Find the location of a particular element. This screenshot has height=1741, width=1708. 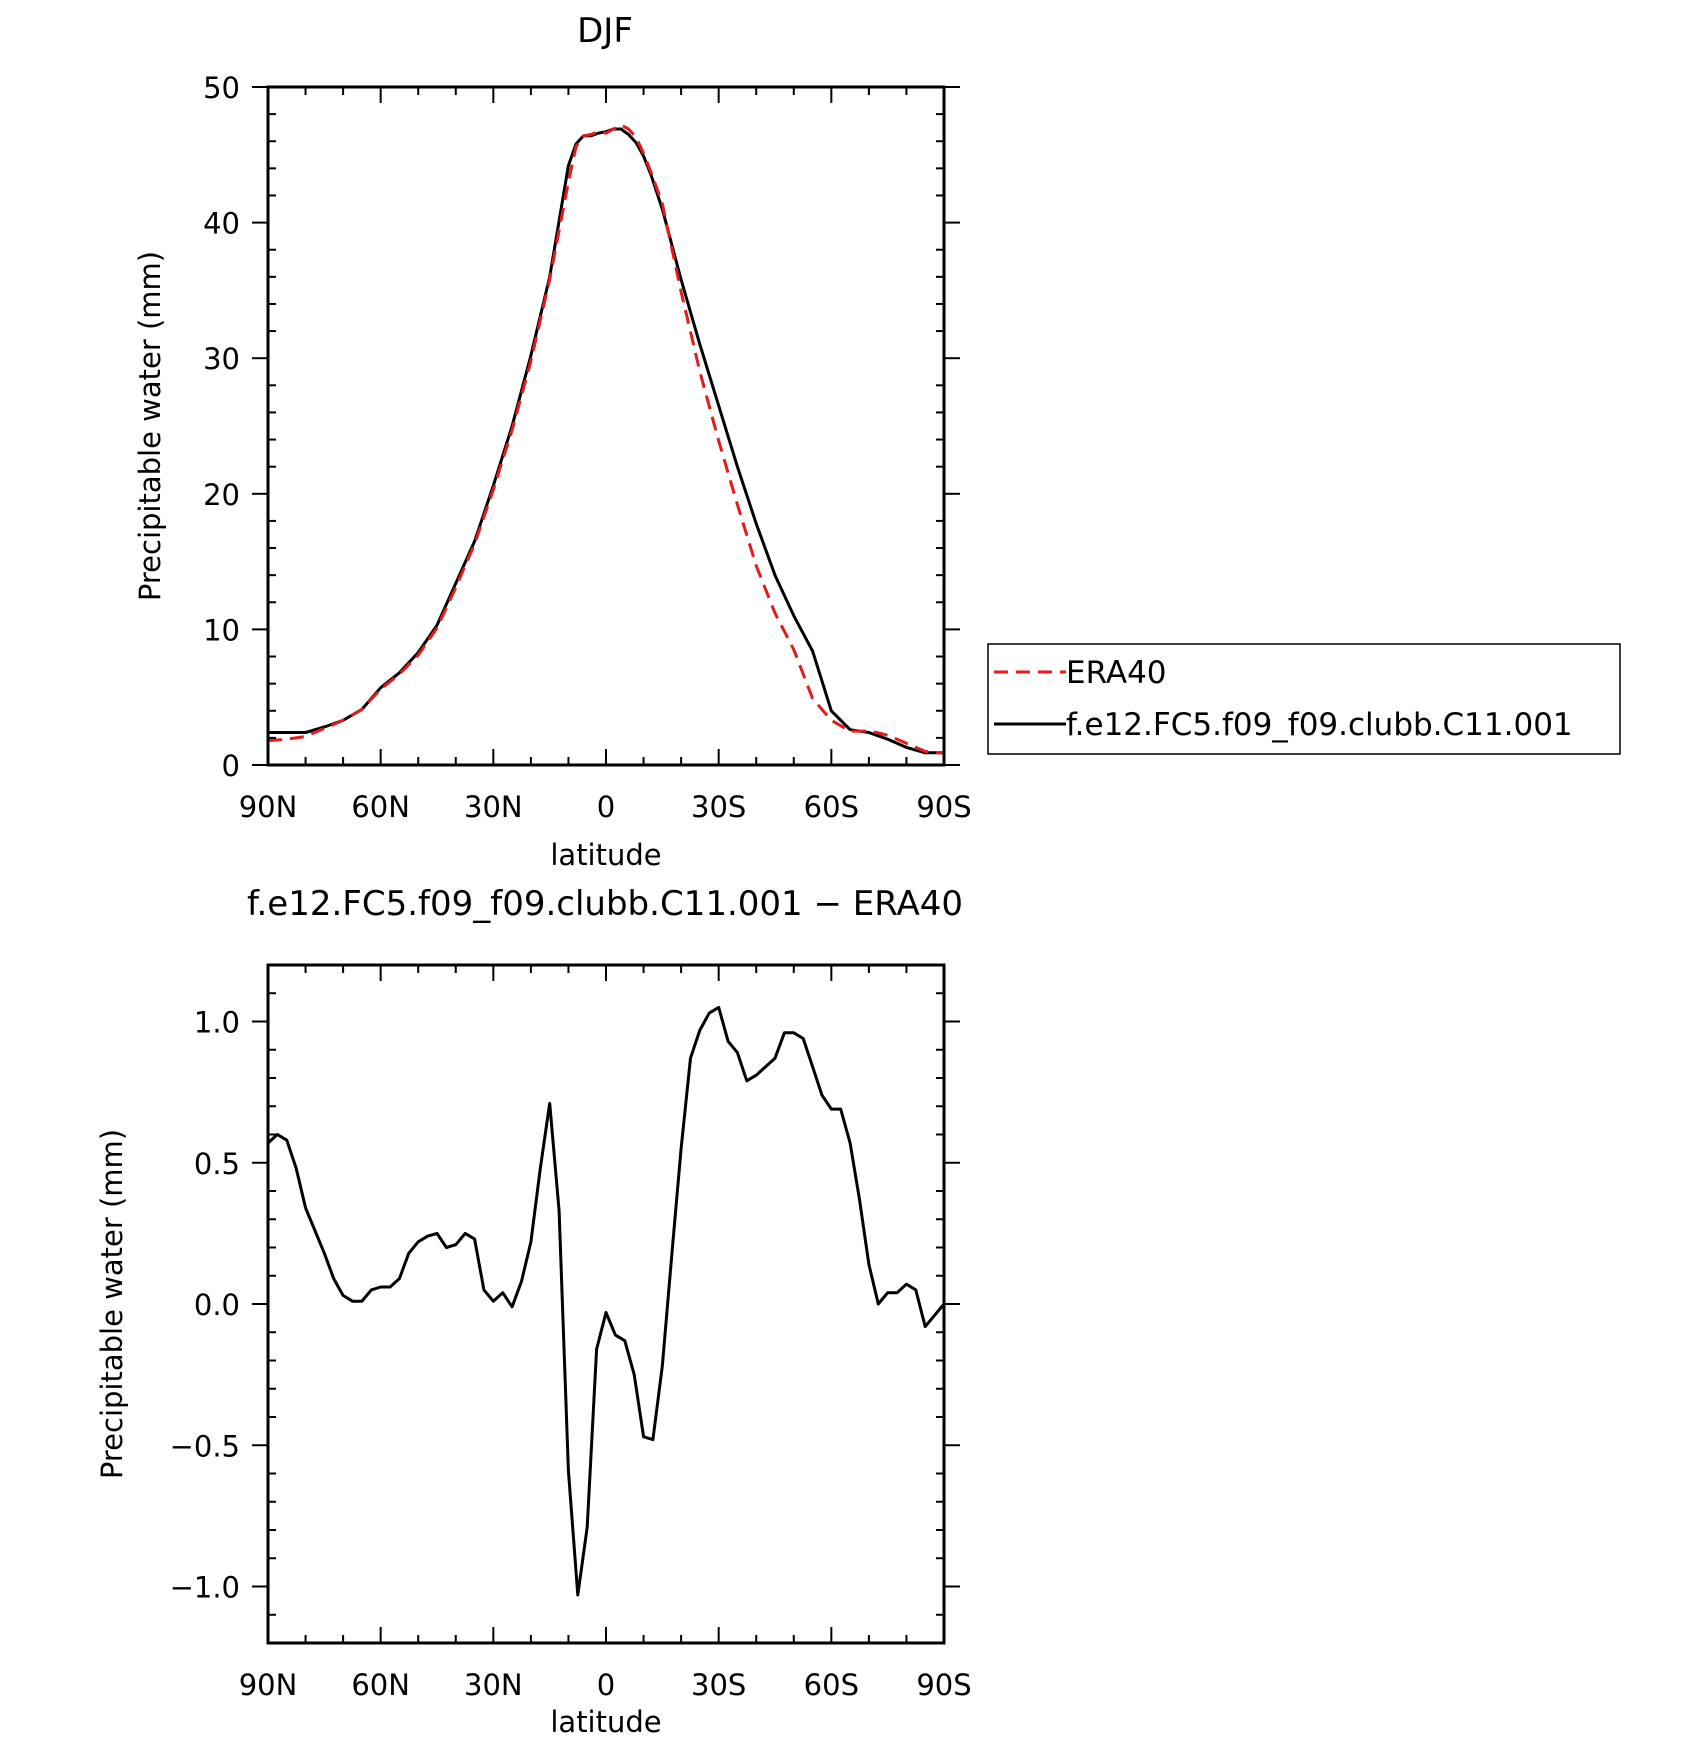

y-tick-label: 1.0 is located at coordinates (217, 1023).